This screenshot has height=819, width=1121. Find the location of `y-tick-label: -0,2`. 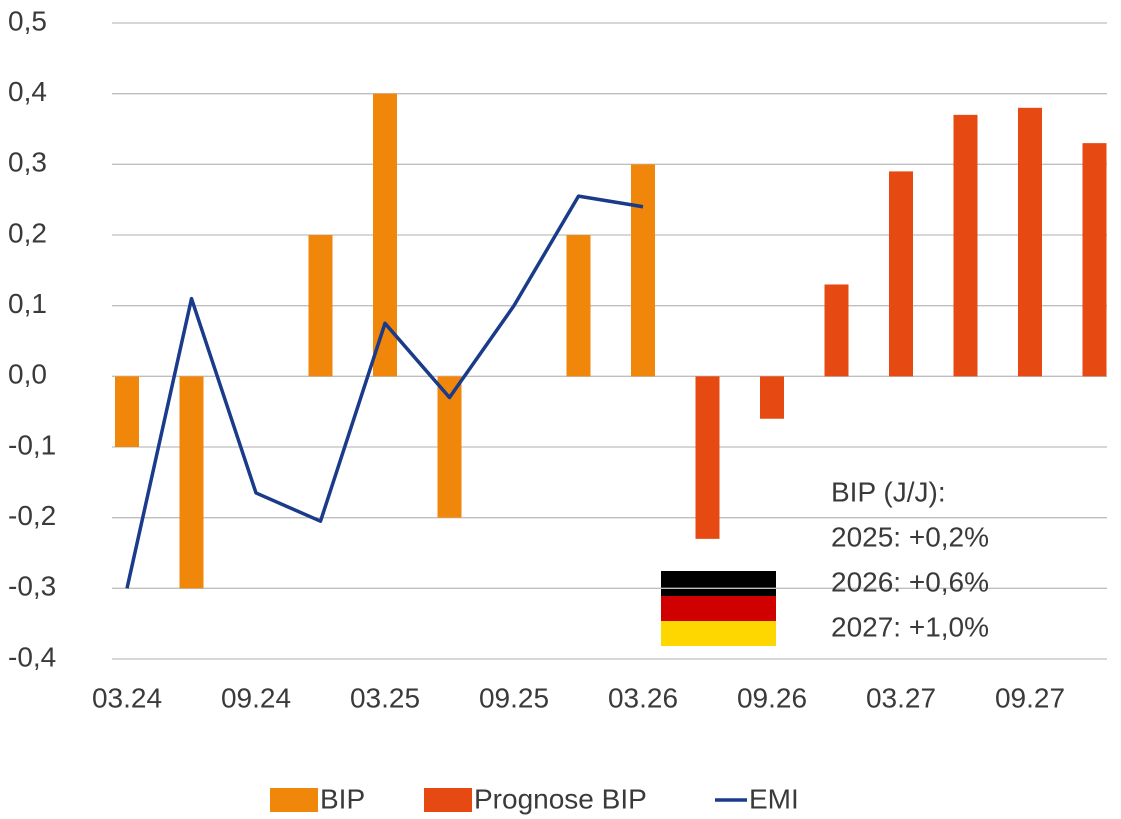

y-tick-label: -0,2 is located at coordinates (32, 515).